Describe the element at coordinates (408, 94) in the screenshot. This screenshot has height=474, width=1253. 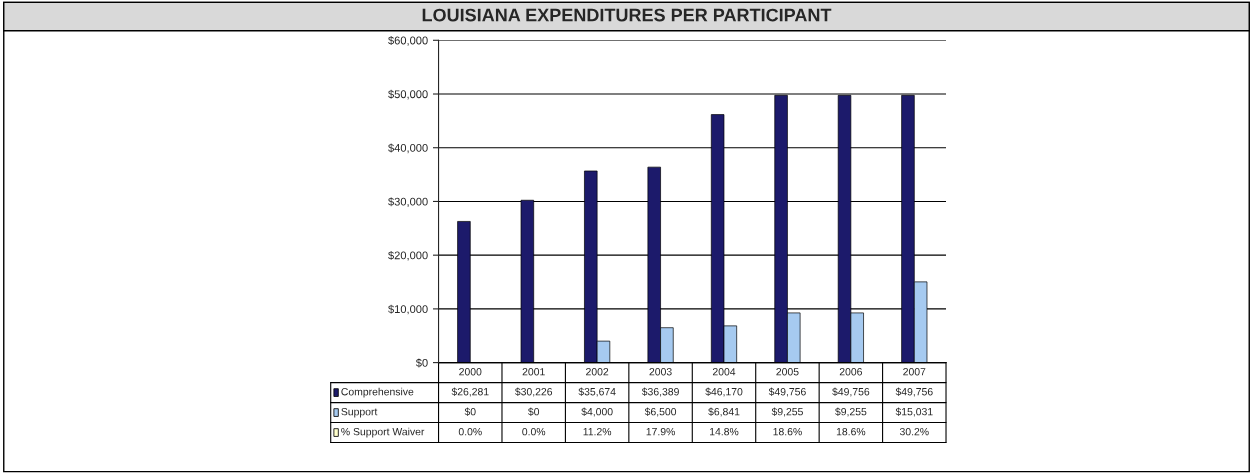
I see `y-tick-label: $50,000` at that location.